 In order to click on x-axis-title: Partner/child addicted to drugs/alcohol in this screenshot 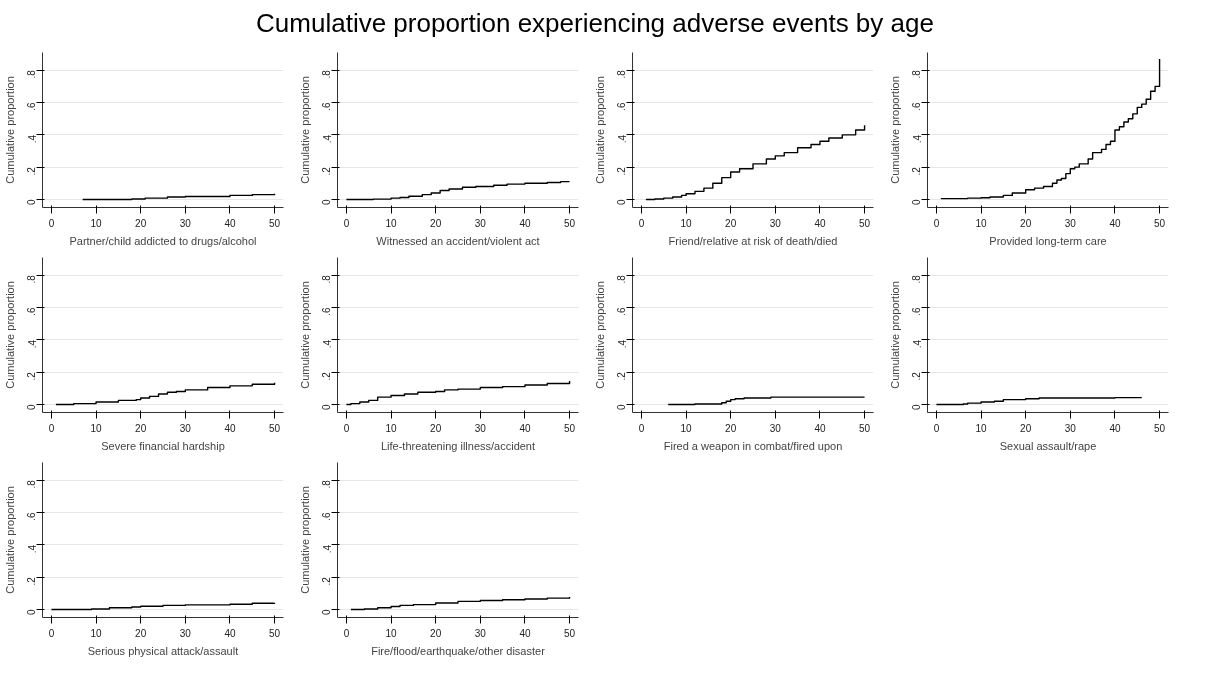, I will do `click(163, 240)`.